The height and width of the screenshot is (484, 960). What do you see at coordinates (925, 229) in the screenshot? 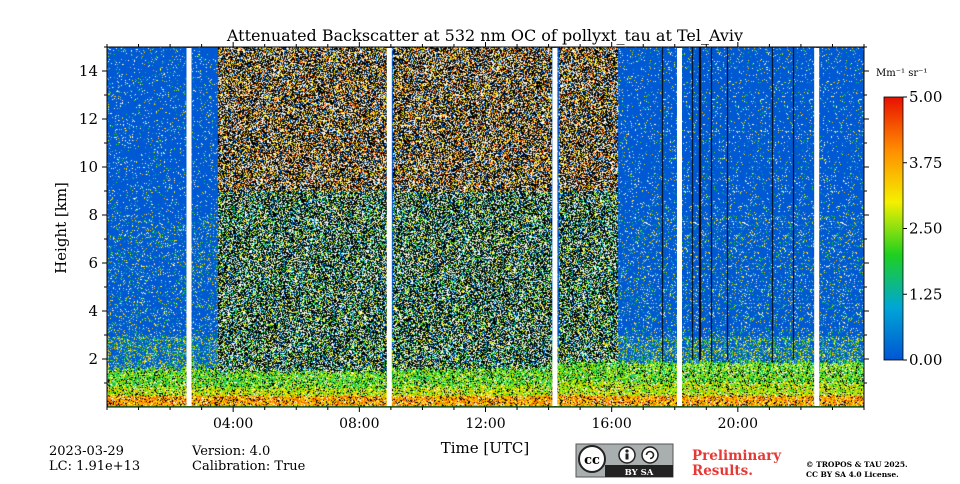
I see `colorbar-tick-label: 2.50` at bounding box center [925, 229].